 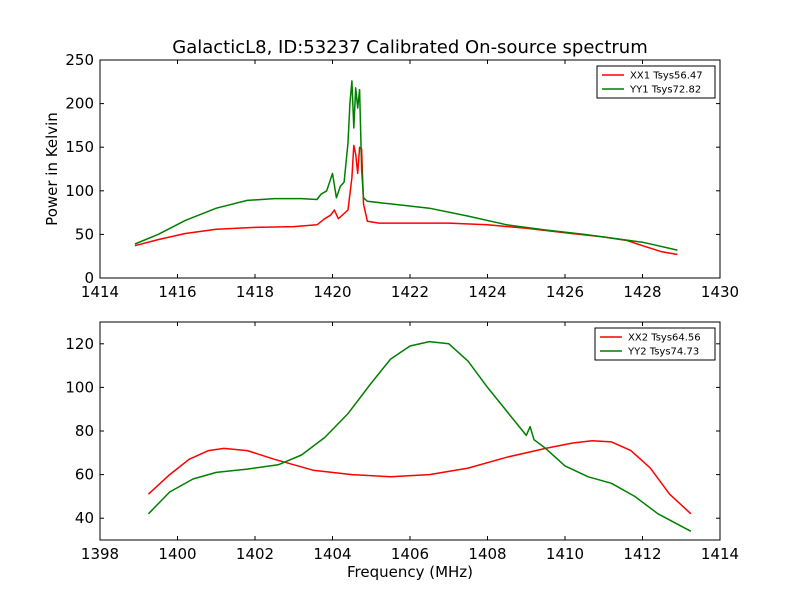 I want to click on y-tick-label: 200, so click(x=79, y=104).